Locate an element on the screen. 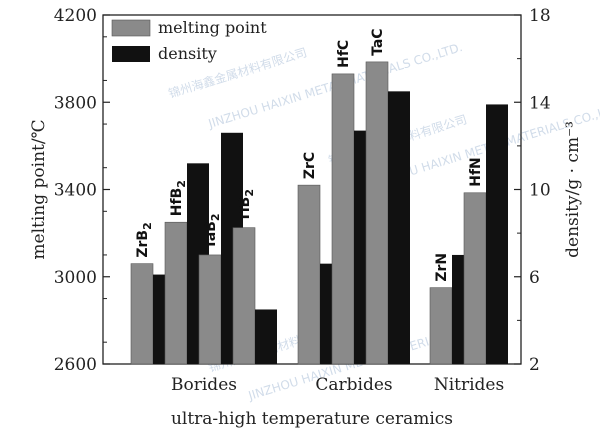 The height and width of the screenshot is (441, 600). category-label: Borides is located at coordinates (204, 385).